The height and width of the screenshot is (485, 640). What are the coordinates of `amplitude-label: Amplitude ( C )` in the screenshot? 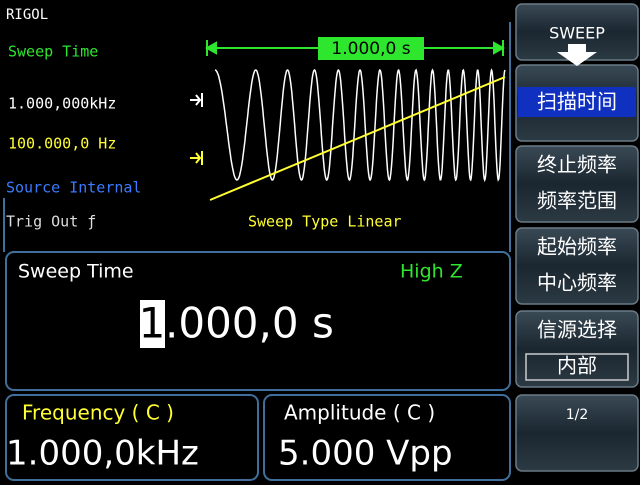 It's located at (359, 413).